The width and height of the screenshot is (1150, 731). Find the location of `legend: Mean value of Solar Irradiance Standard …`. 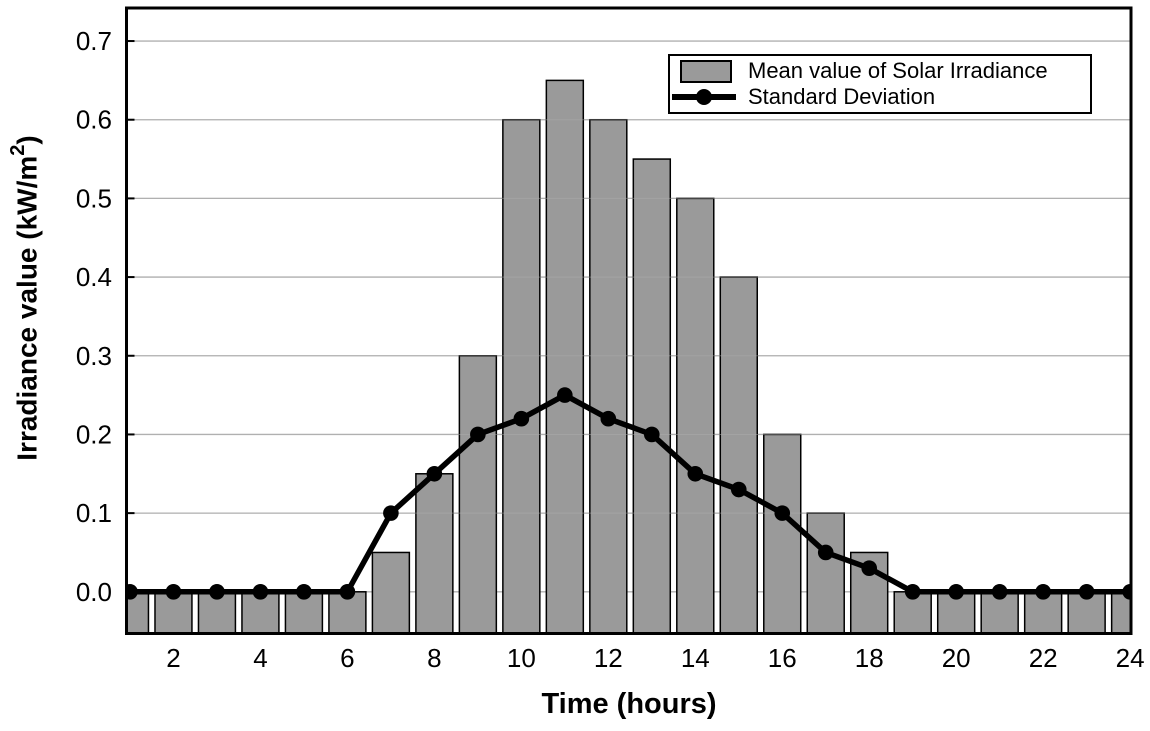

legend: Mean value of Solar Irradiance Standard … is located at coordinates (880, 84).